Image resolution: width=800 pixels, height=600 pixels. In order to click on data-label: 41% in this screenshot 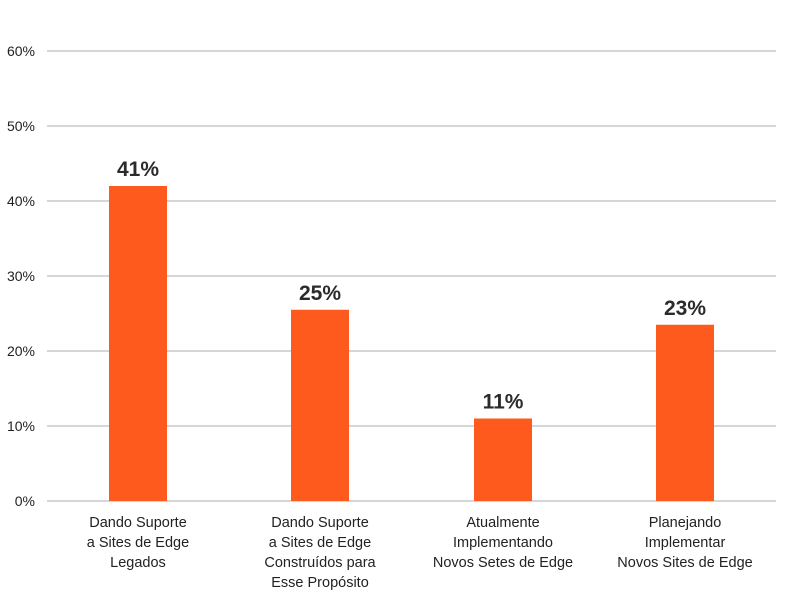, I will do `click(138, 169)`.